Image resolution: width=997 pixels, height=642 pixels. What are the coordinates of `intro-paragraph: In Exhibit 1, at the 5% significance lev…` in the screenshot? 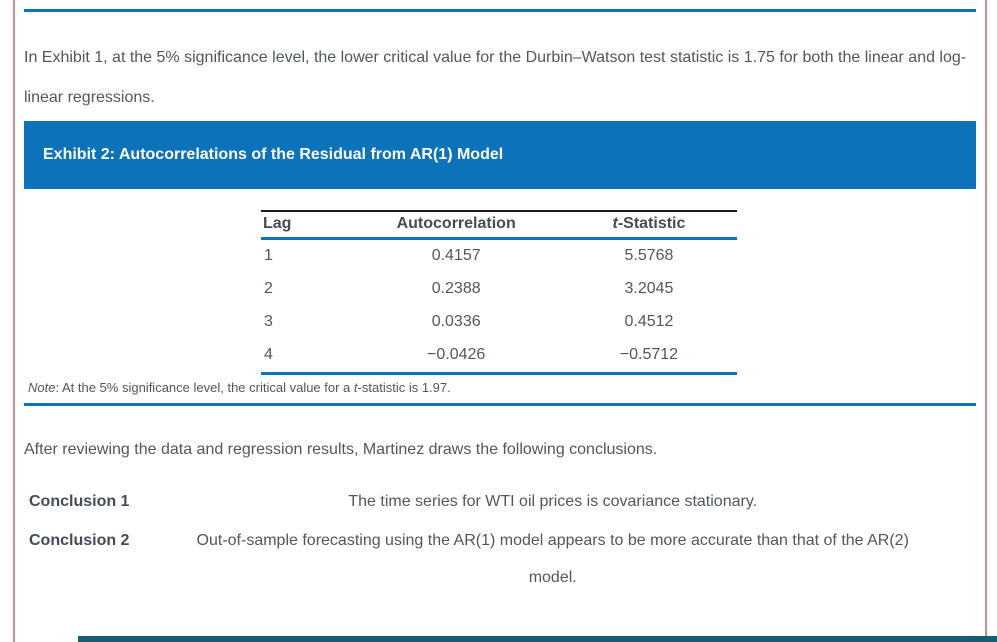 It's located at (495, 77).